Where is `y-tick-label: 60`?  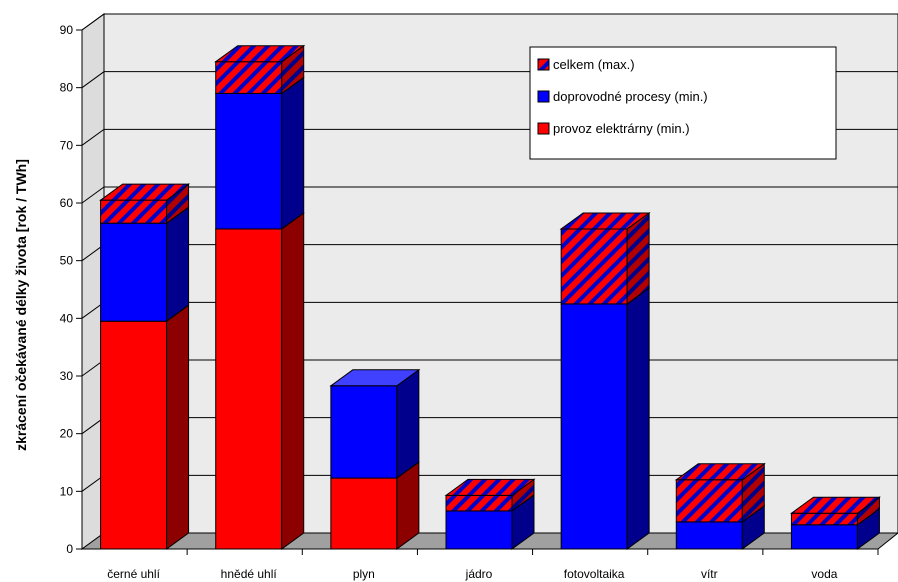
y-tick-label: 60 is located at coordinates (67, 203).